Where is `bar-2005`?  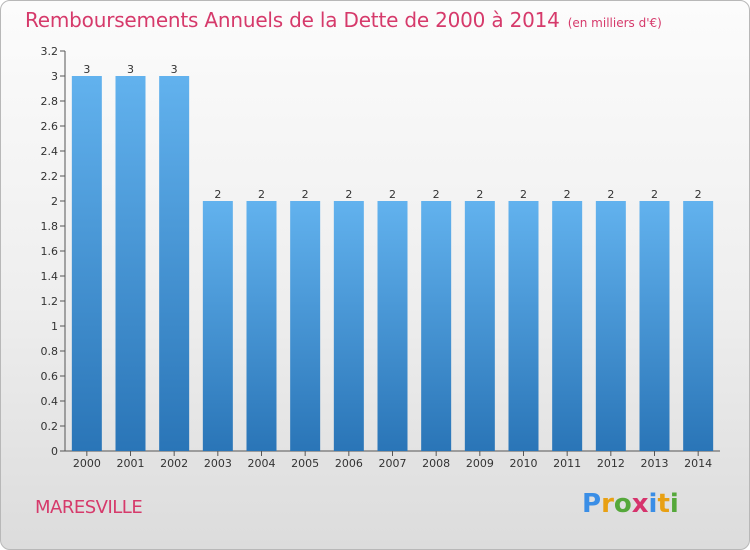
bar-2005 is located at coordinates (305, 326).